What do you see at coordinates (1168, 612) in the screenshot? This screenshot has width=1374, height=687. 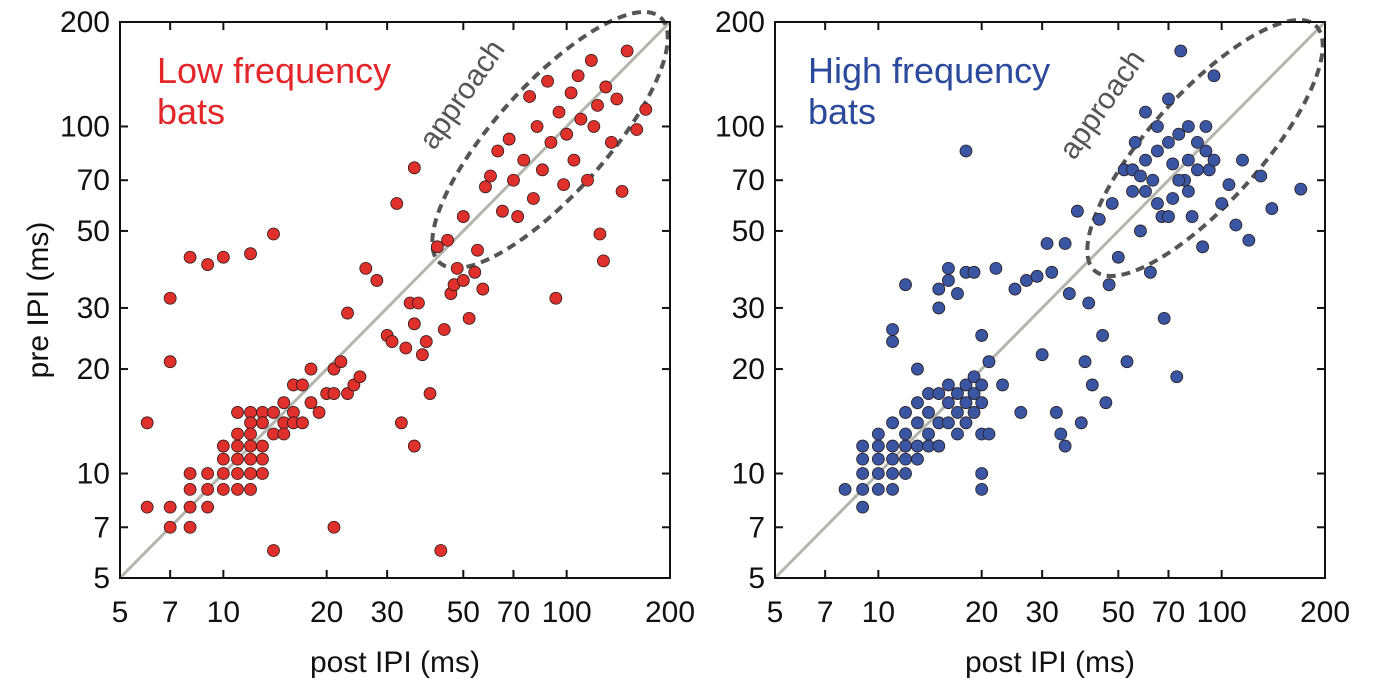 I see `x-tick-label: 70` at bounding box center [1168, 612].